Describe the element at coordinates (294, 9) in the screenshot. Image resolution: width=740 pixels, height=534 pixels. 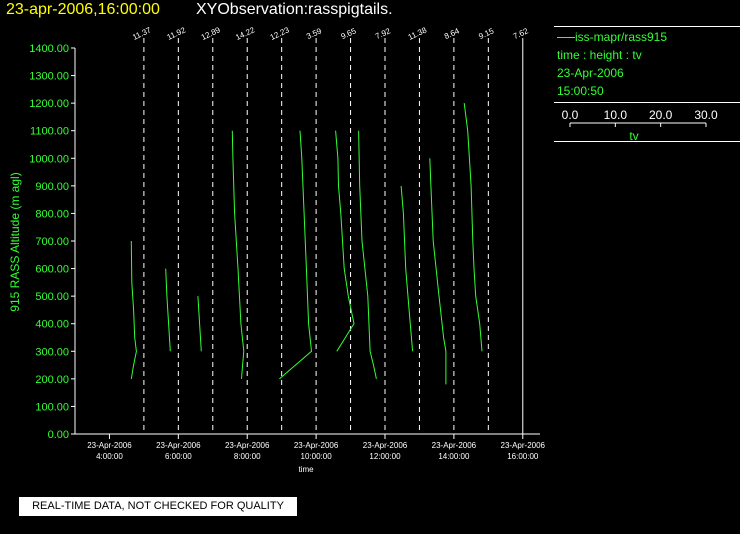
I see `observation-title: XYObservation:rasspigtails.` at that location.